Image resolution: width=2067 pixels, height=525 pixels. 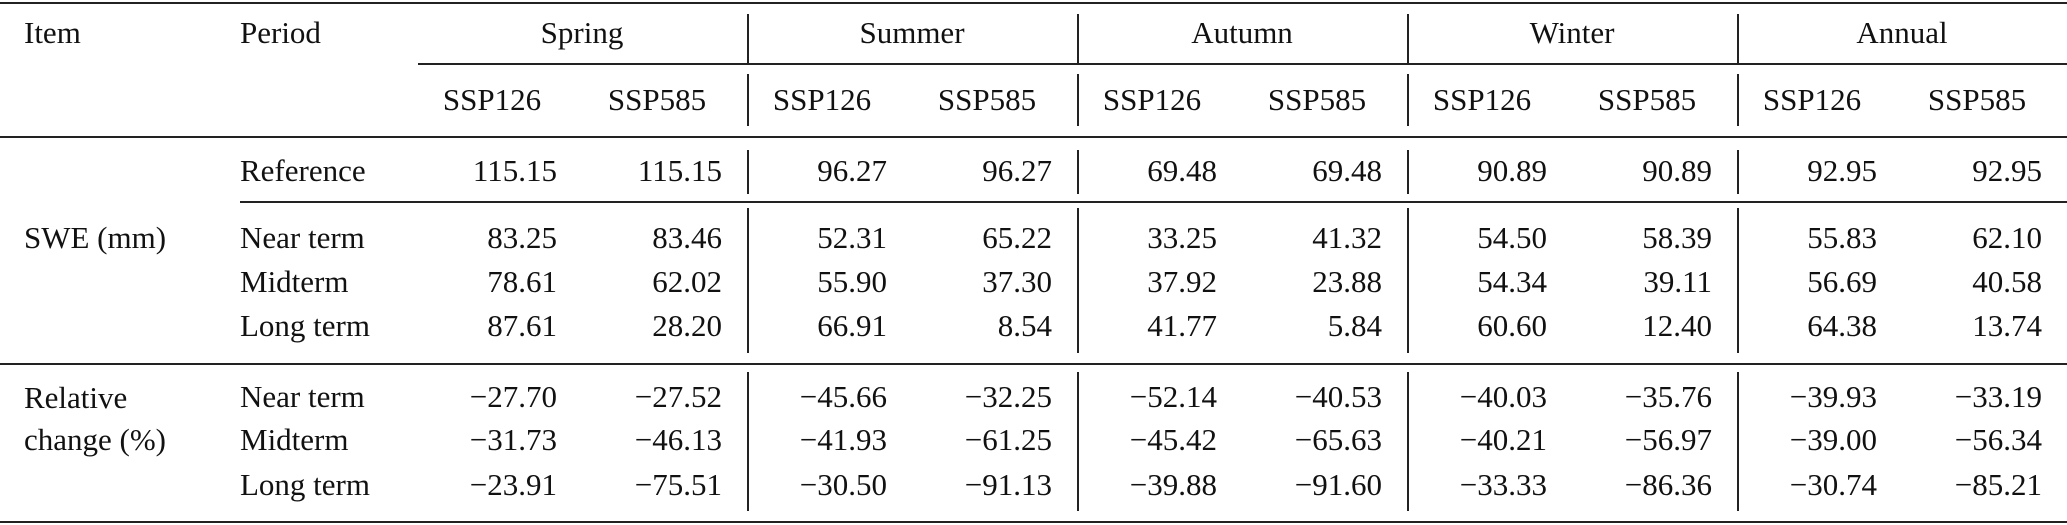 What do you see at coordinates (1017, 281) in the screenshot?
I see `table-cell: 37.30` at bounding box center [1017, 281].